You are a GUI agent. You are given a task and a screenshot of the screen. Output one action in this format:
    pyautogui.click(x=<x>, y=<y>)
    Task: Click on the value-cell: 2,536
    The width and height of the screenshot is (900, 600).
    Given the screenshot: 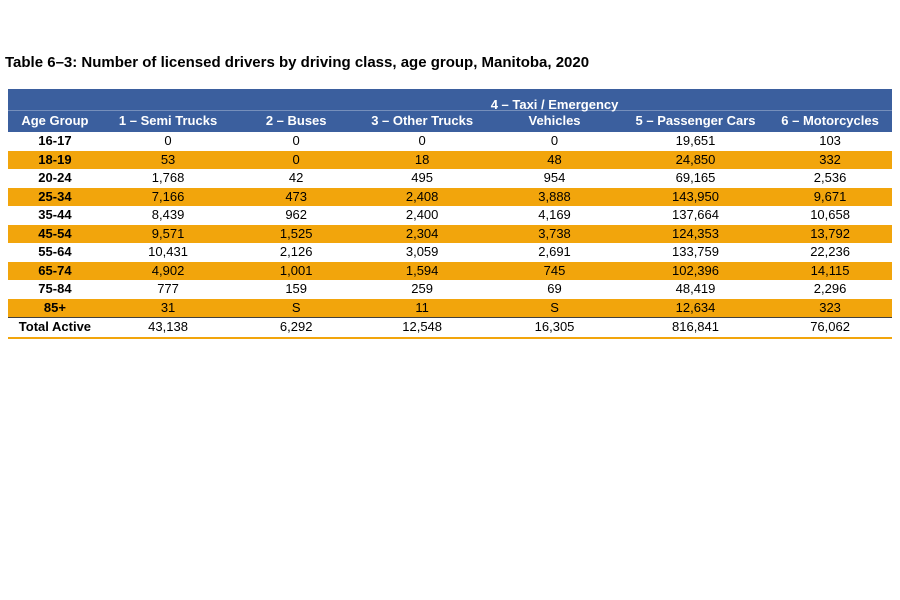 What is the action you would take?
    pyautogui.click(x=830, y=178)
    